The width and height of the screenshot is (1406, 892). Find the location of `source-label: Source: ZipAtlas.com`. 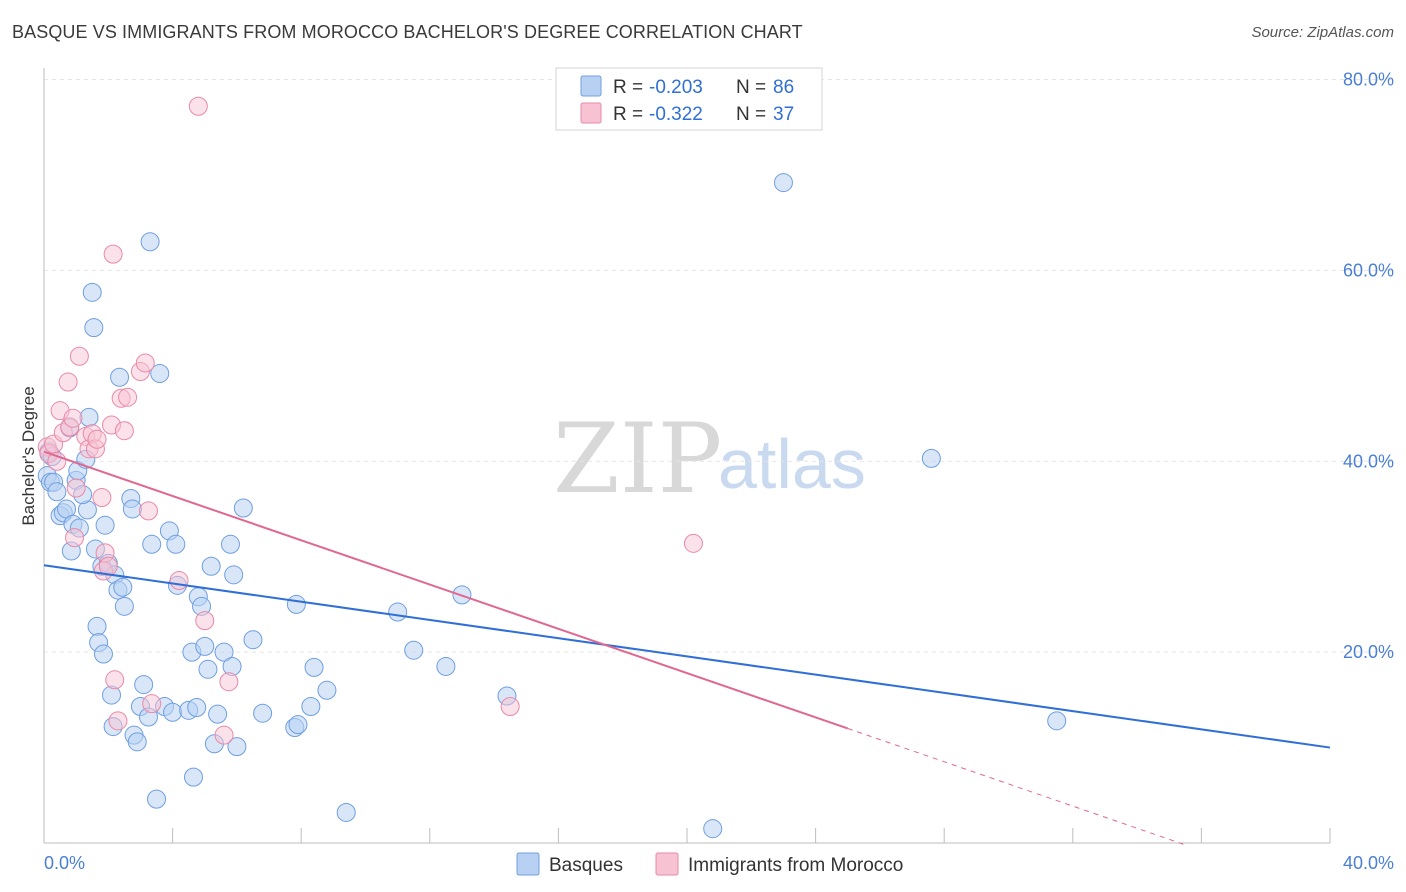

source-label: Source: ZipAtlas.com is located at coordinates (1322, 32).